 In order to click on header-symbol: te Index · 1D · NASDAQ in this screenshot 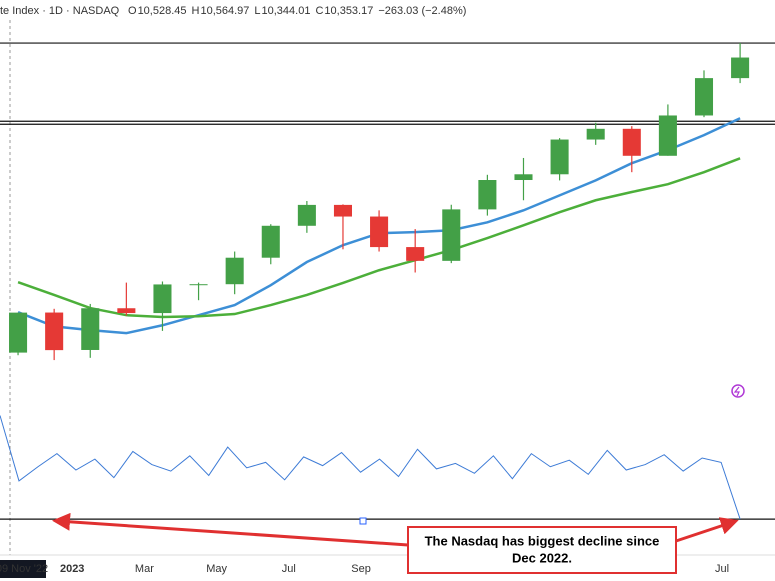, I will do `click(60, 11)`.